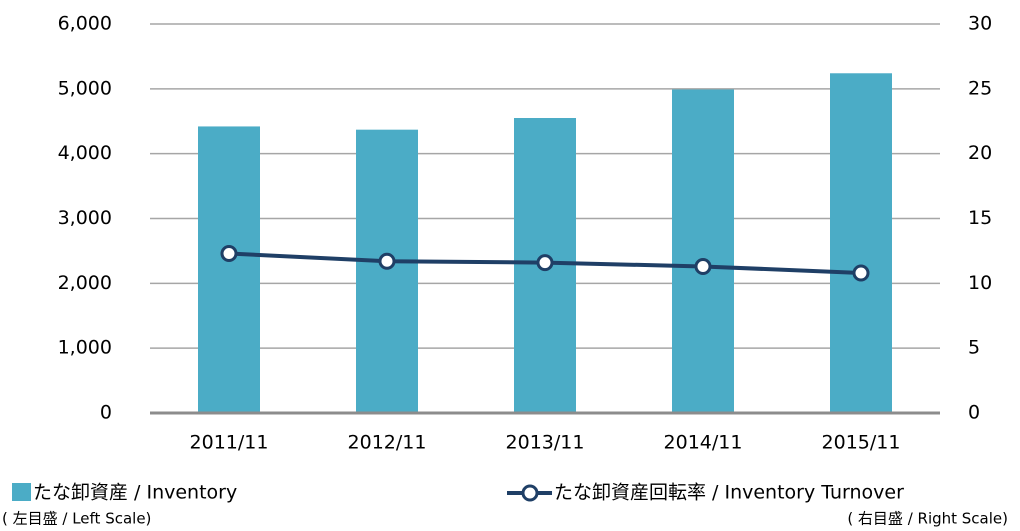  Describe the element at coordinates (729, 493) in the screenshot. I see `legend-label: たな卸資産回転率 / Inventory Turnover` at that location.